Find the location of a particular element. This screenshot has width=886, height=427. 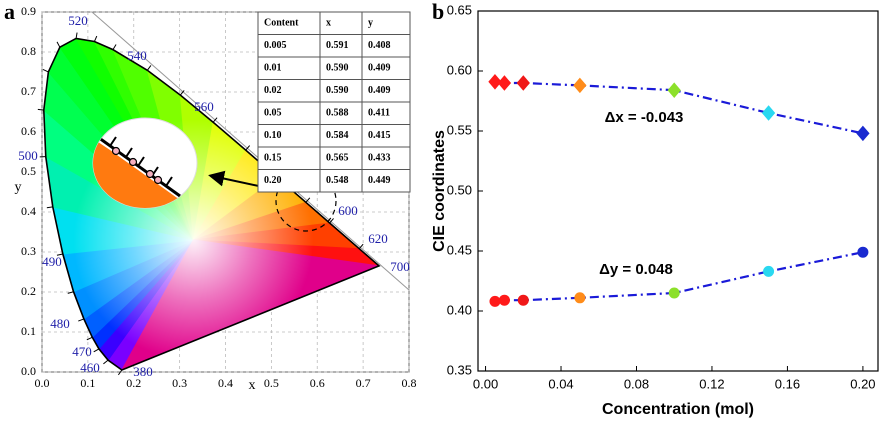

table-cell: 0.05 is located at coordinates (273, 113).